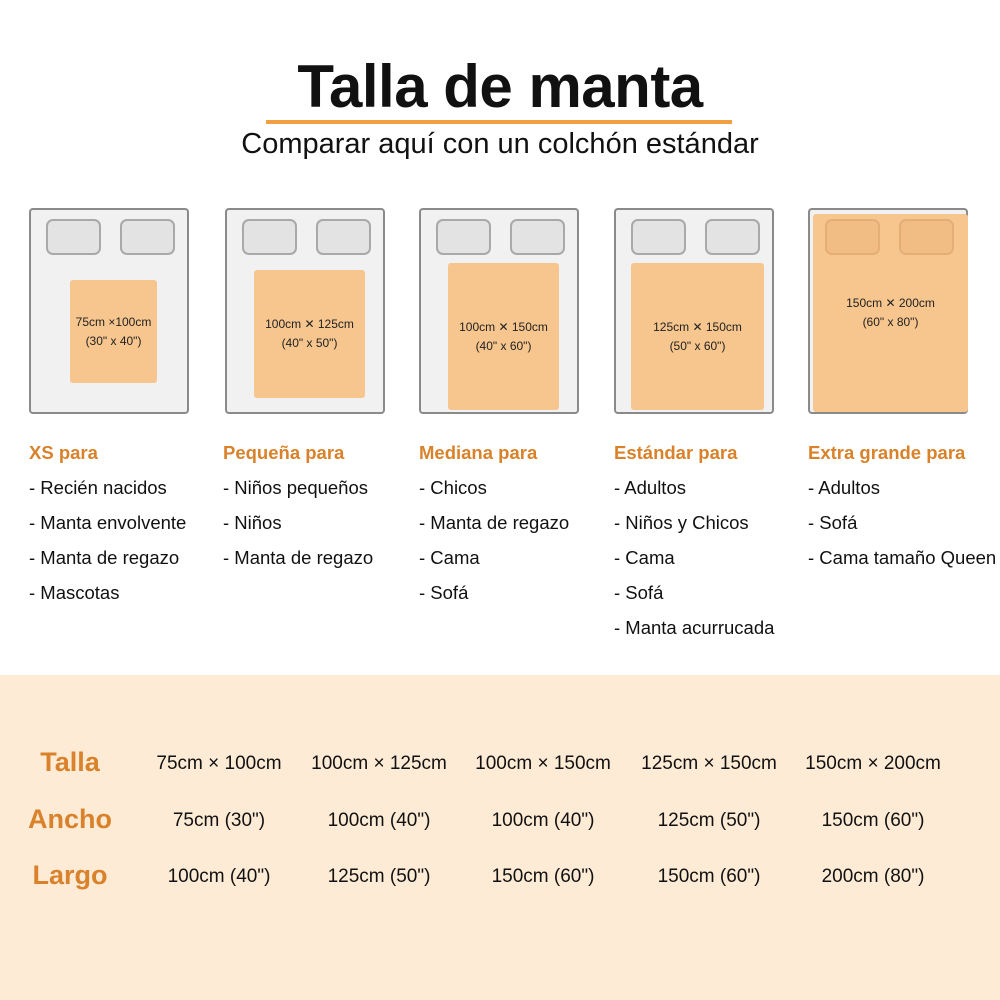  Describe the element at coordinates (676, 452) in the screenshot. I see `size-heading: Estándar para` at that location.